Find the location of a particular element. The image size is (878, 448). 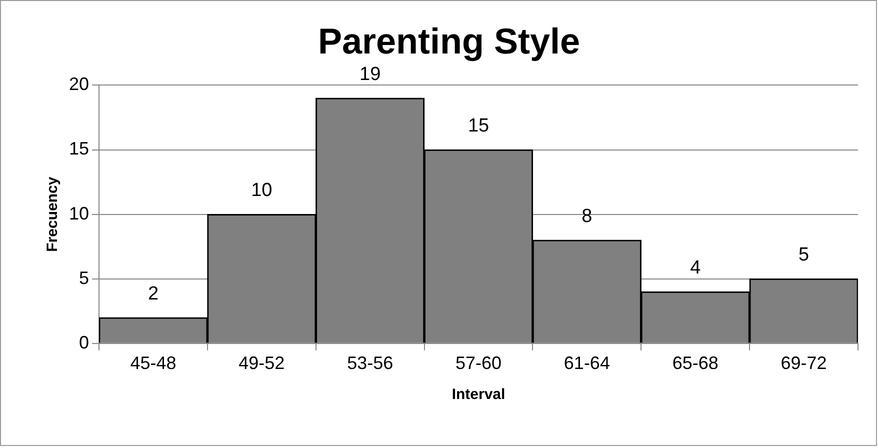

x-tick-label: 45-48 is located at coordinates (153, 363).